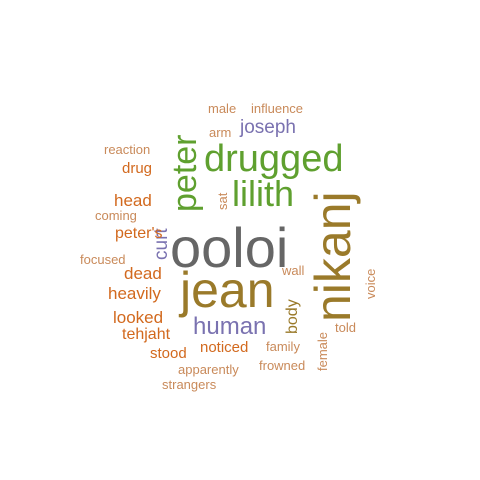  I want to click on word-apparently: apparently, so click(208, 369).